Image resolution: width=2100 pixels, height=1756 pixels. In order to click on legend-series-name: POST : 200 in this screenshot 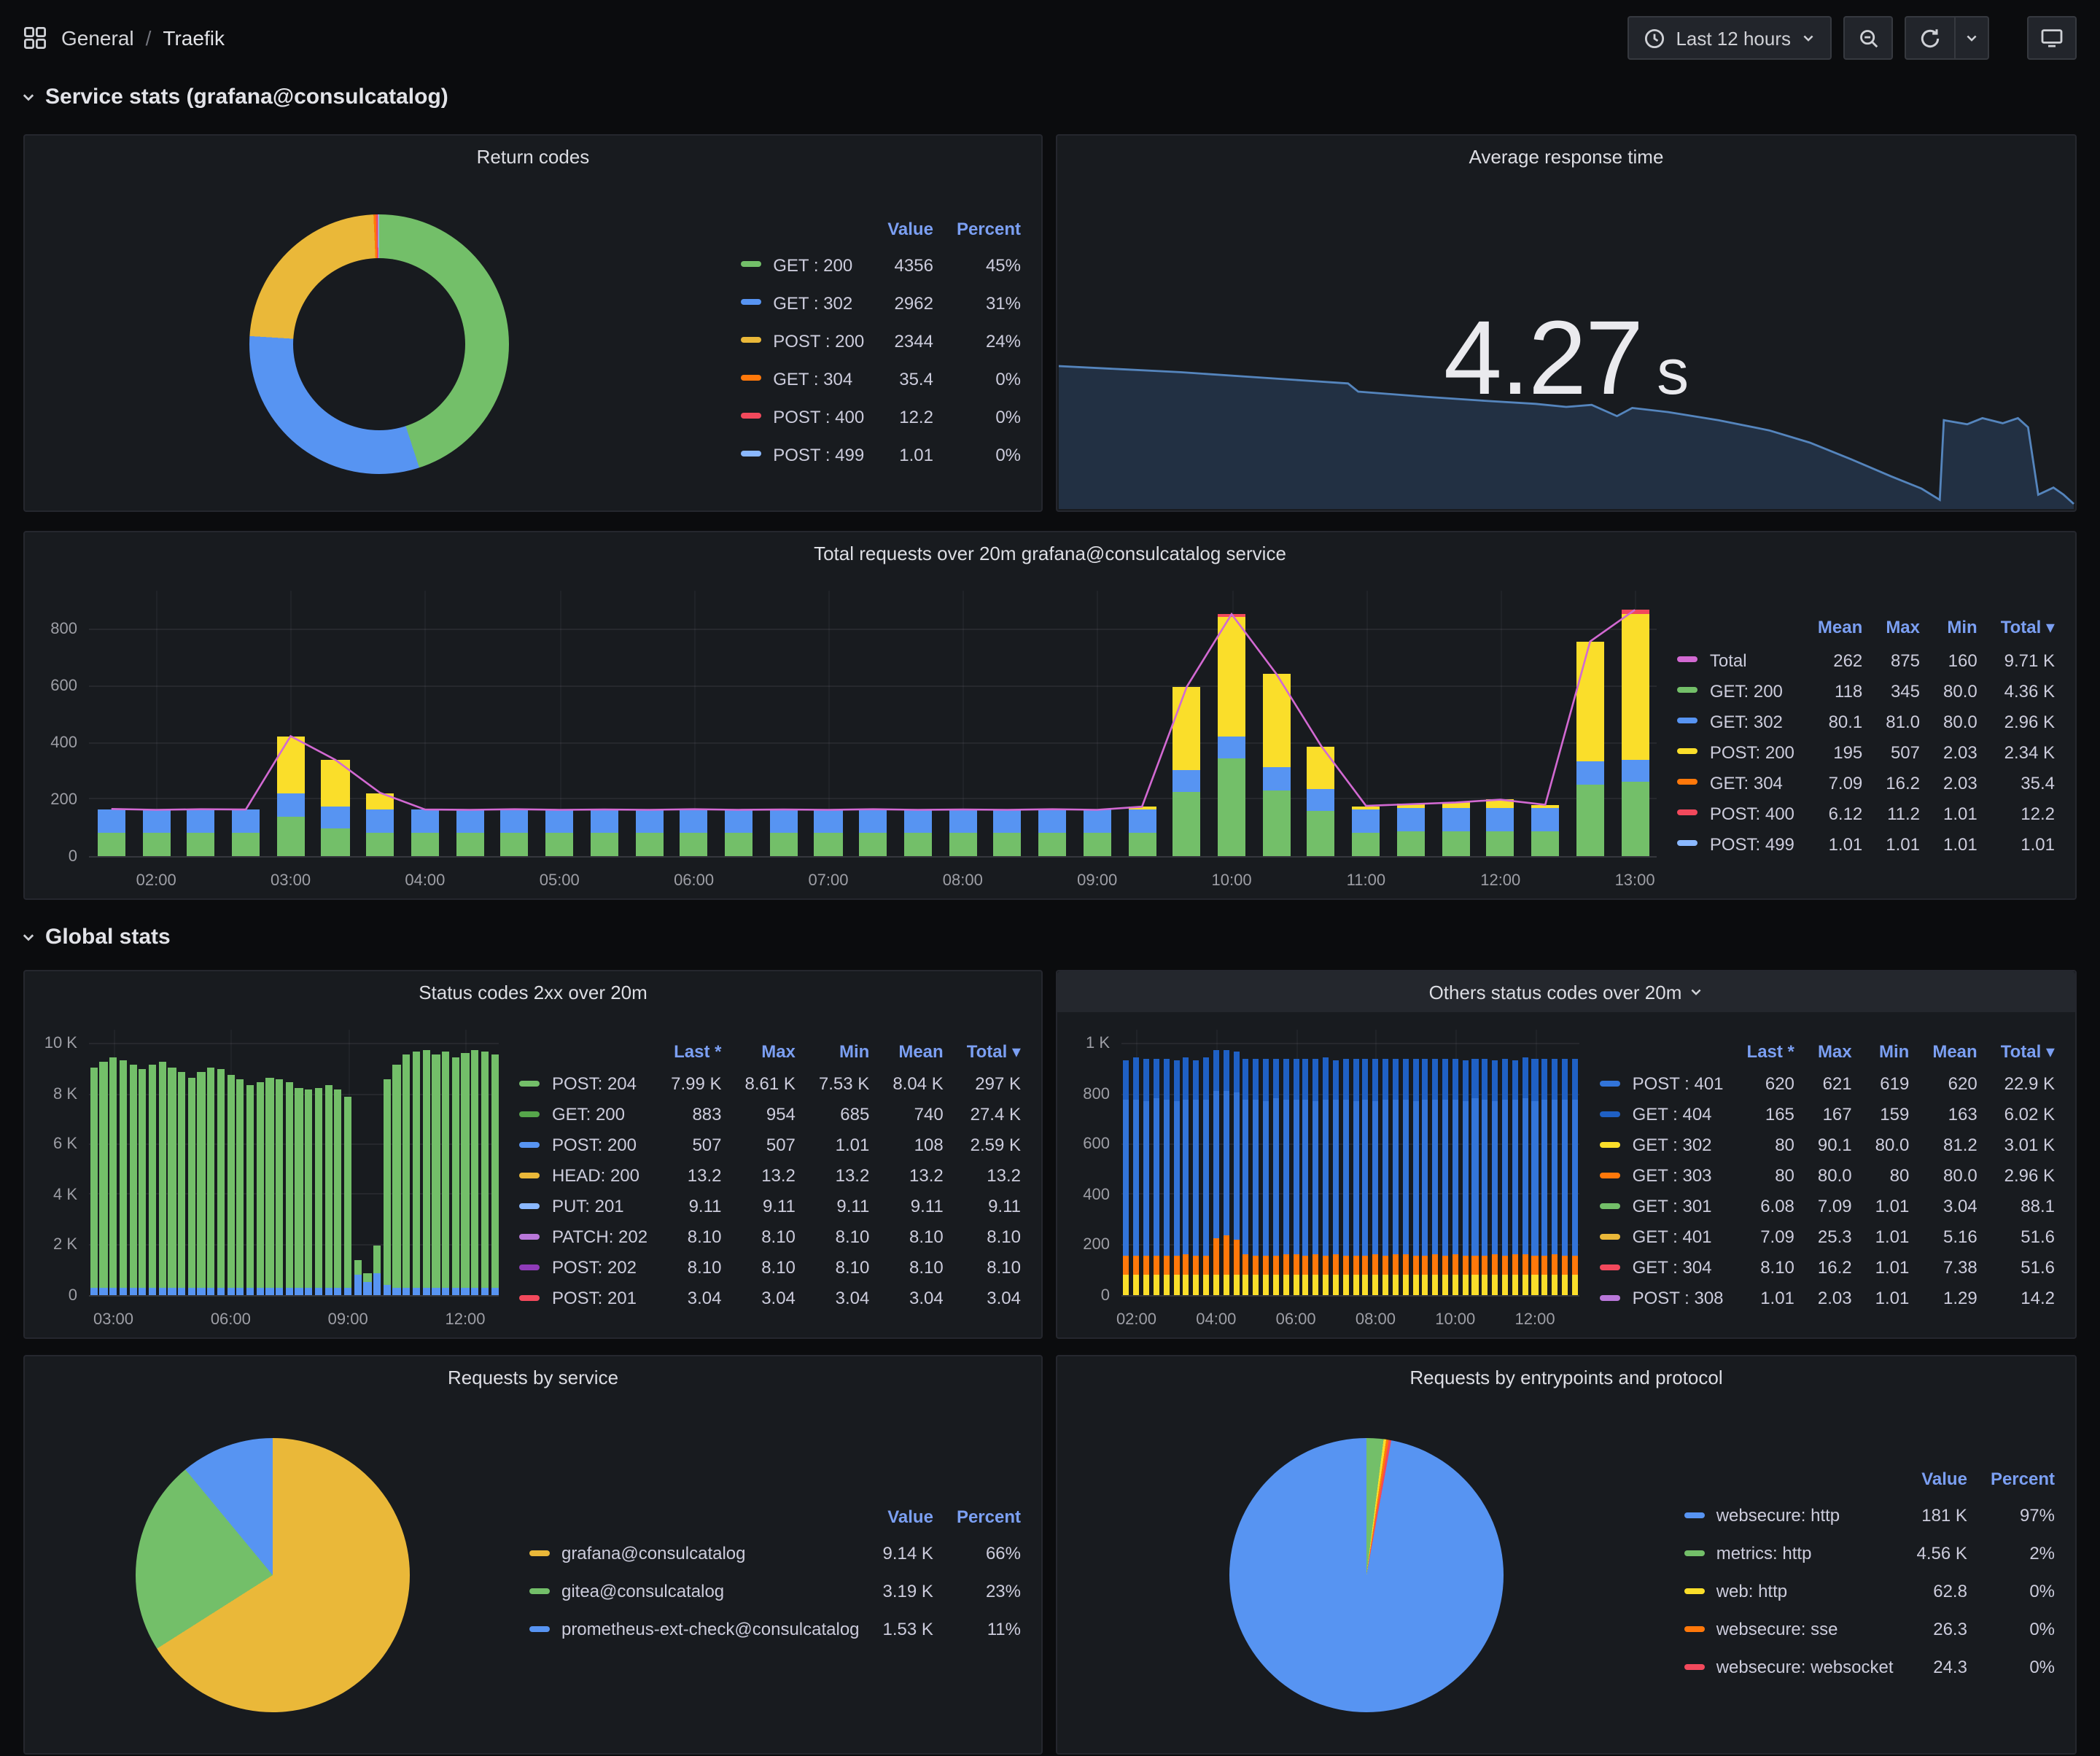, I will do `click(802, 341)`.